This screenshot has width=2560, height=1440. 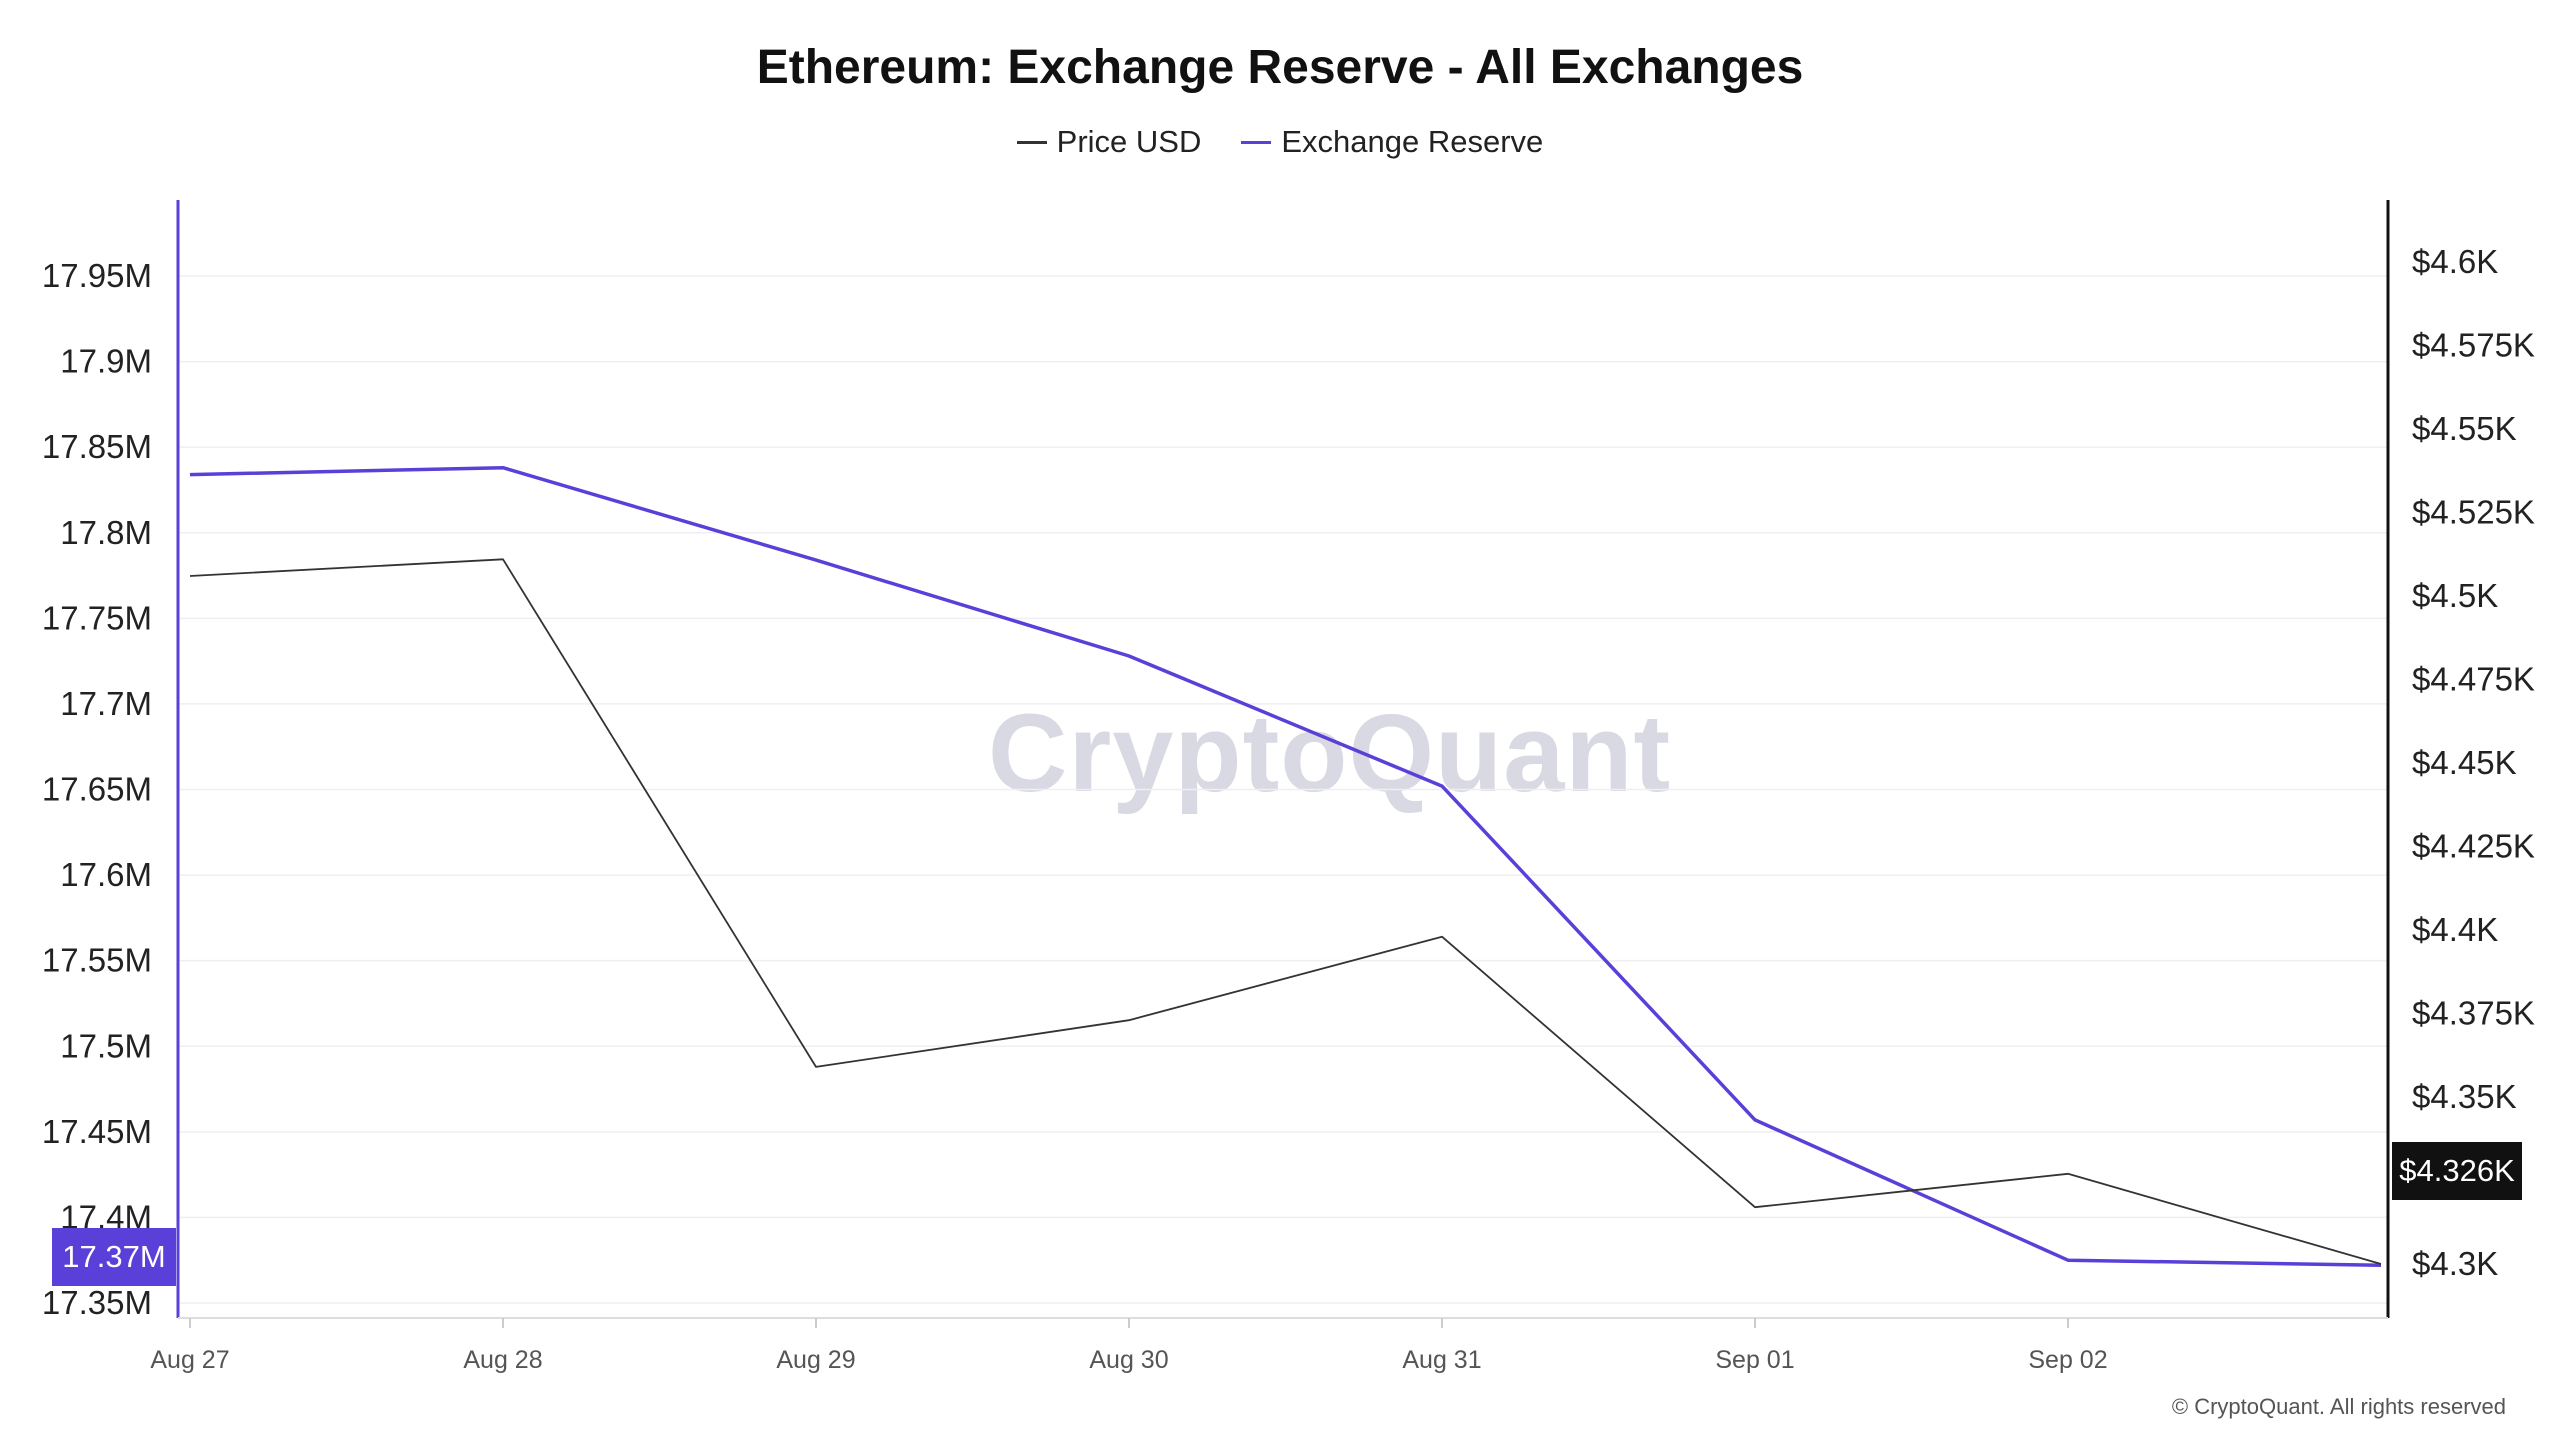 I want to click on y-left-tick-label: 17.85M, so click(x=97, y=446).